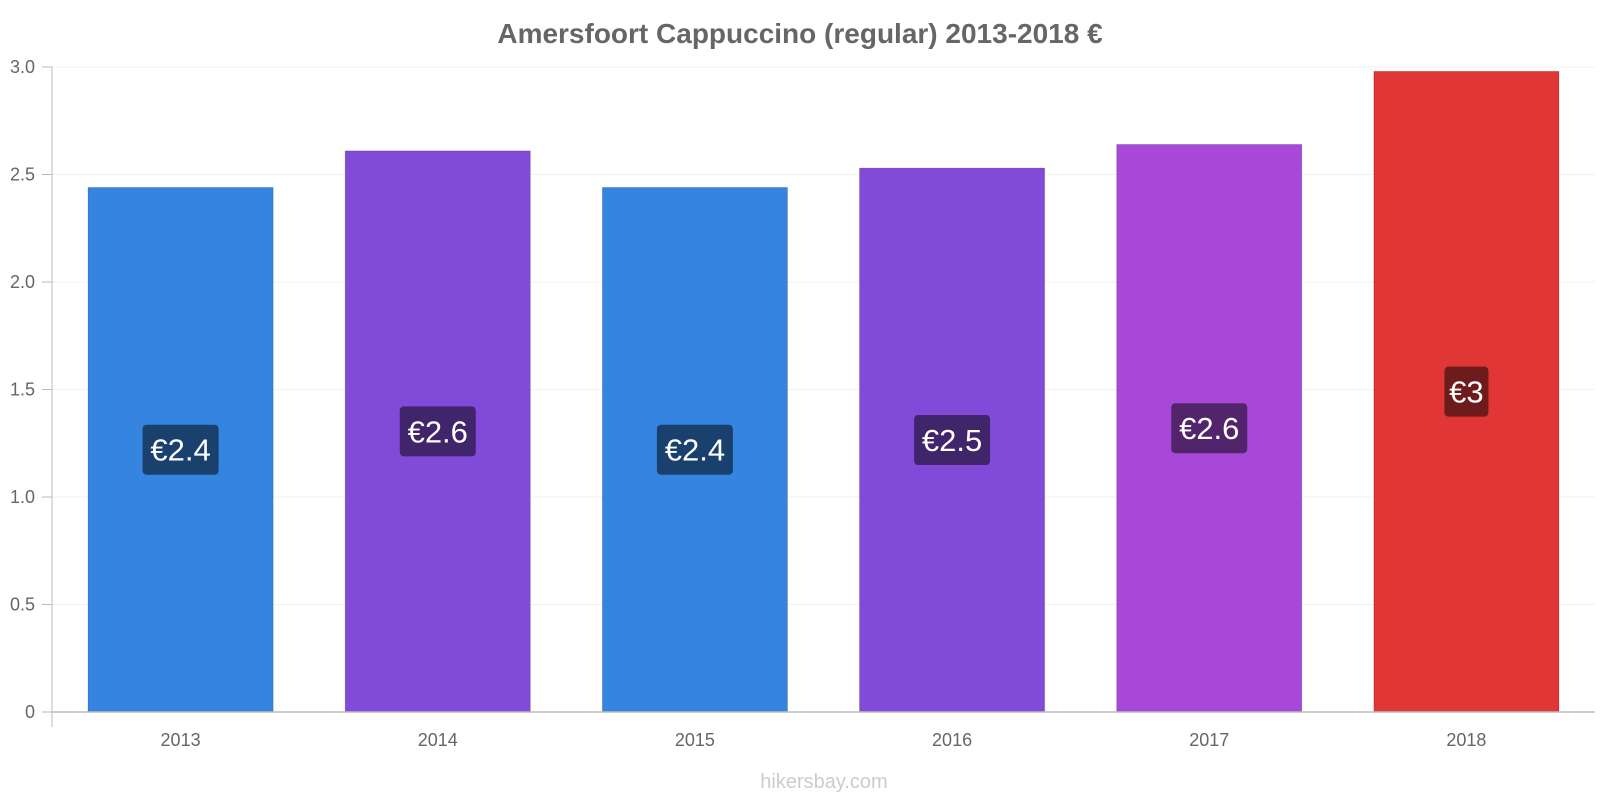 This screenshot has height=800, width=1600. I want to click on y-tick-label: 1.0, so click(22, 497).